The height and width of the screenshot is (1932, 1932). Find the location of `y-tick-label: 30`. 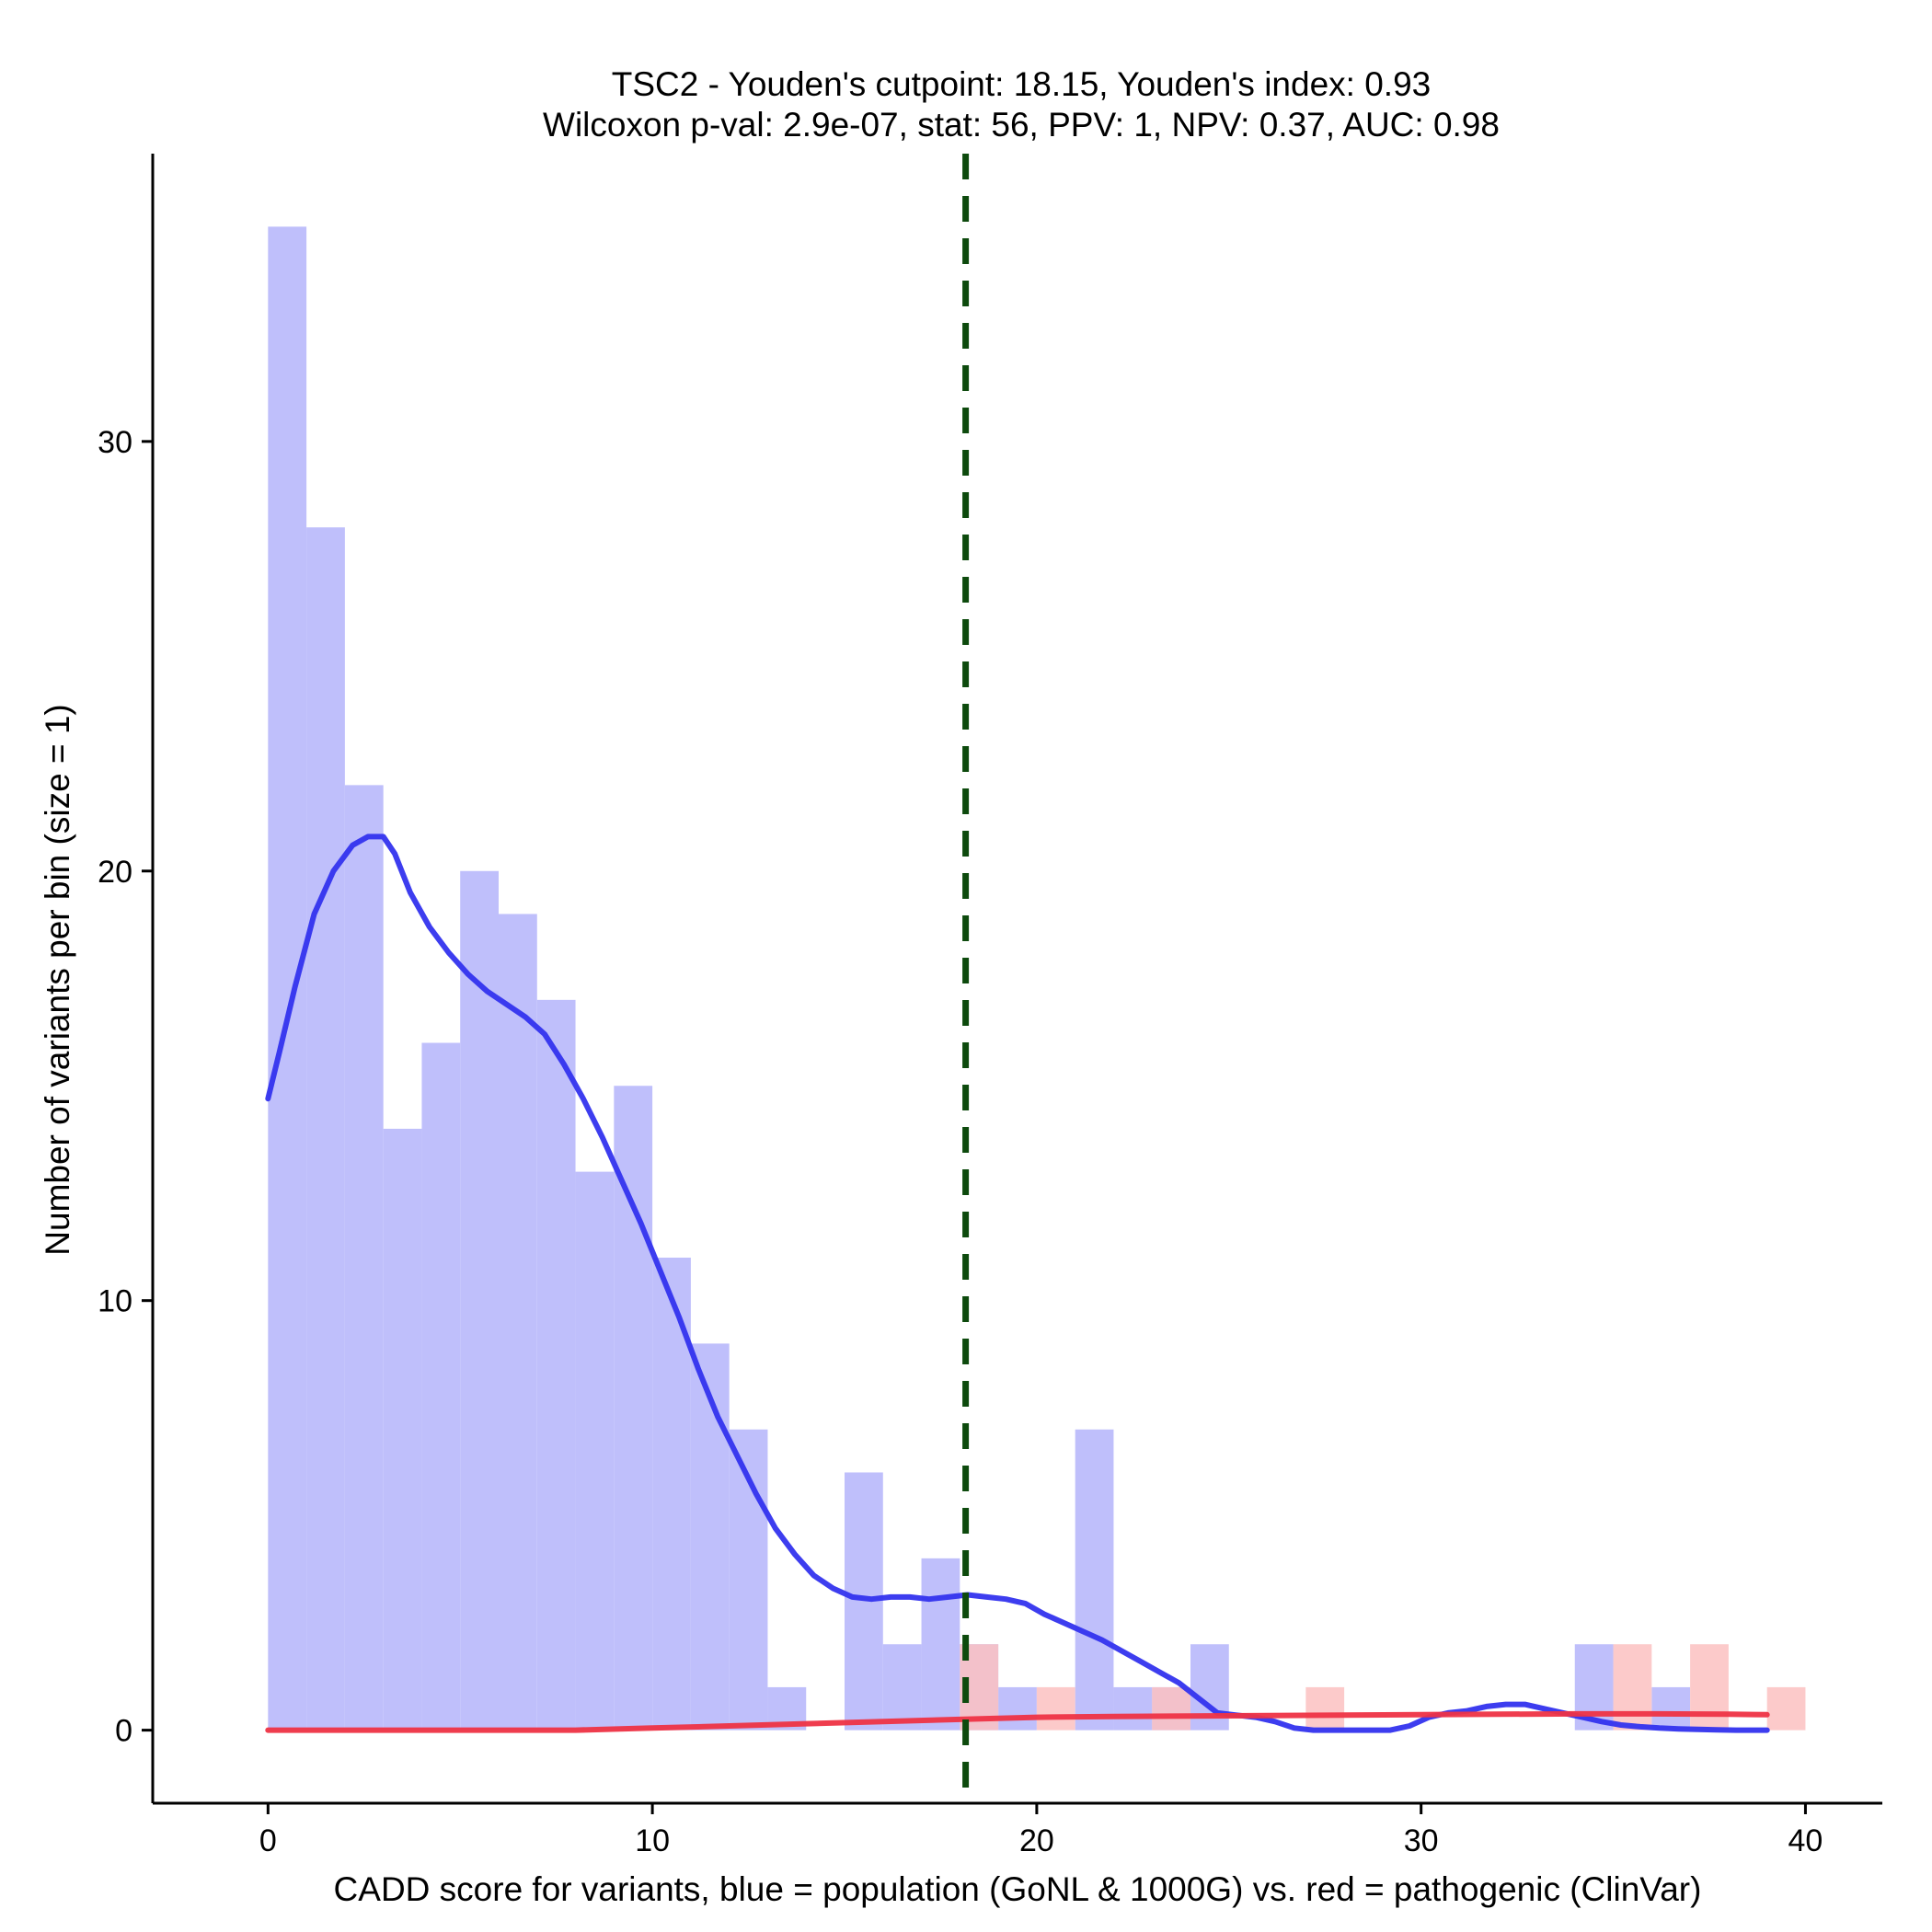

y-tick-label: 30 is located at coordinates (115, 442).